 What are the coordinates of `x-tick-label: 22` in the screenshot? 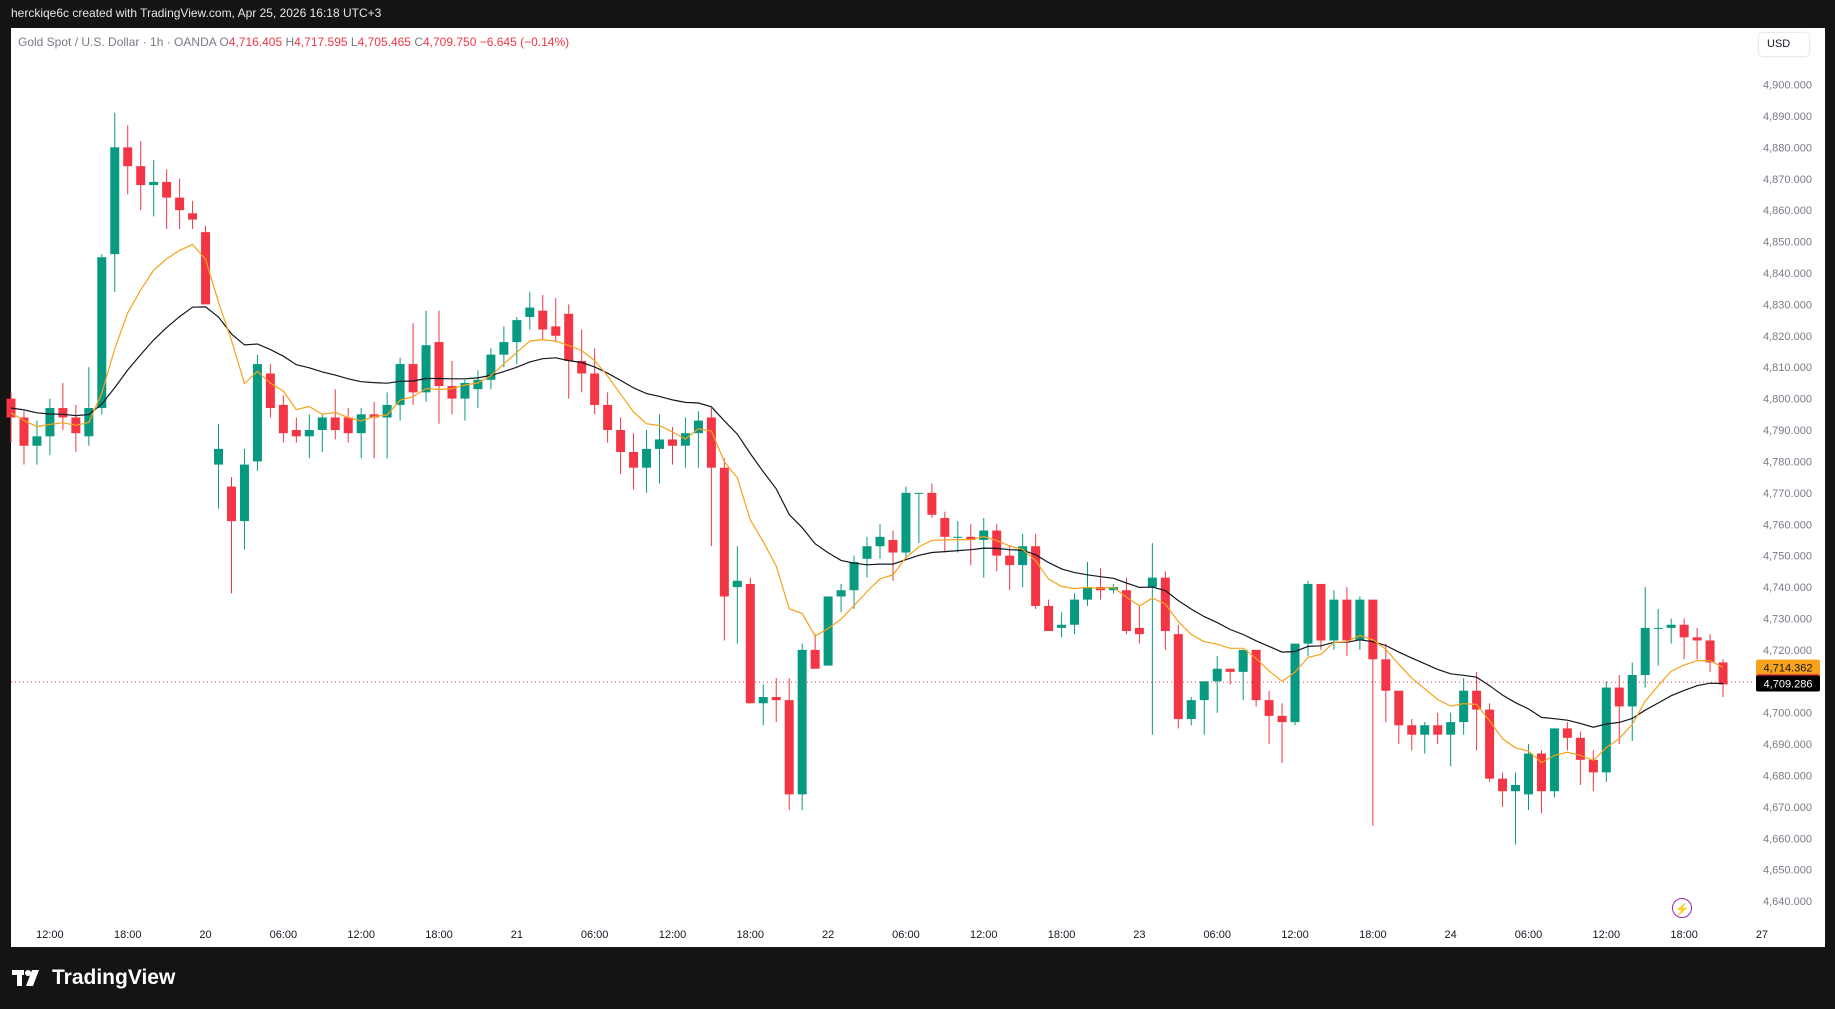 It's located at (828, 935).